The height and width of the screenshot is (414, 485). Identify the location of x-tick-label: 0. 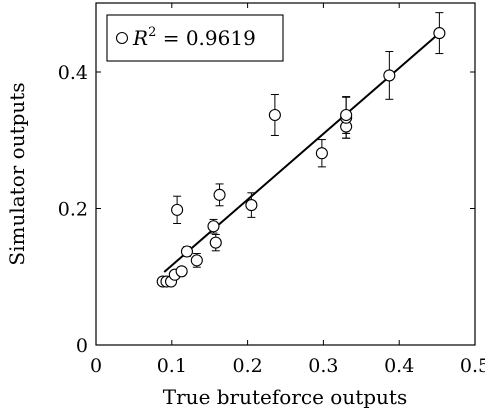
(96, 366).